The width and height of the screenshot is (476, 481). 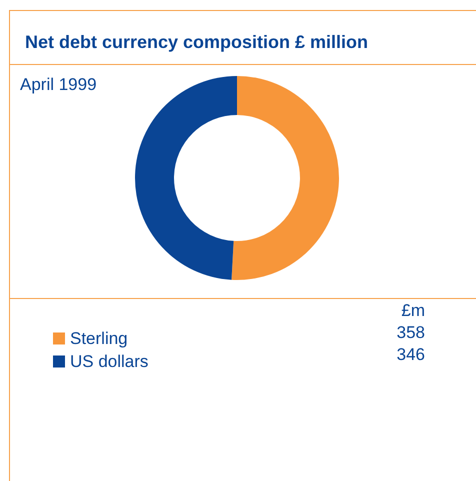 I want to click on legend-label: US dollars, so click(x=109, y=361).